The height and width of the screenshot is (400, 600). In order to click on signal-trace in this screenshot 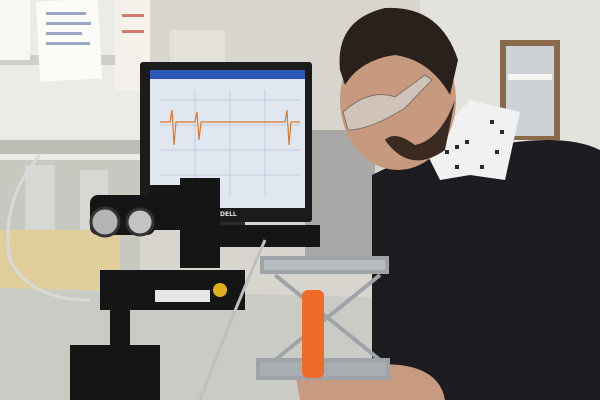, I will do `click(230, 127)`.